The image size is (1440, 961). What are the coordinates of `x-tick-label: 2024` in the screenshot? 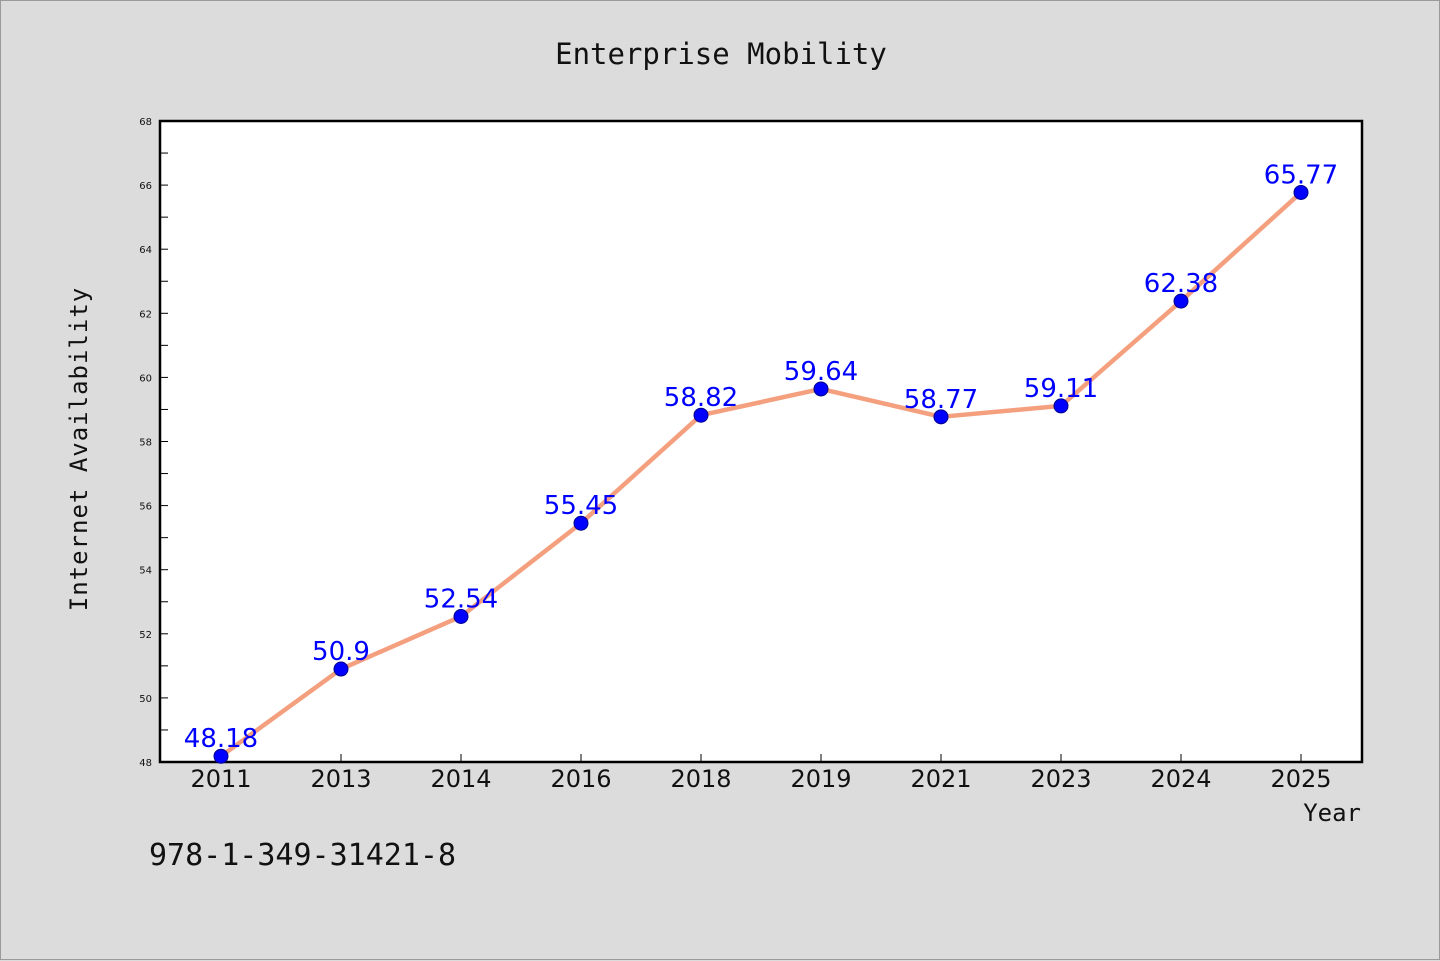 It's located at (1180, 779).